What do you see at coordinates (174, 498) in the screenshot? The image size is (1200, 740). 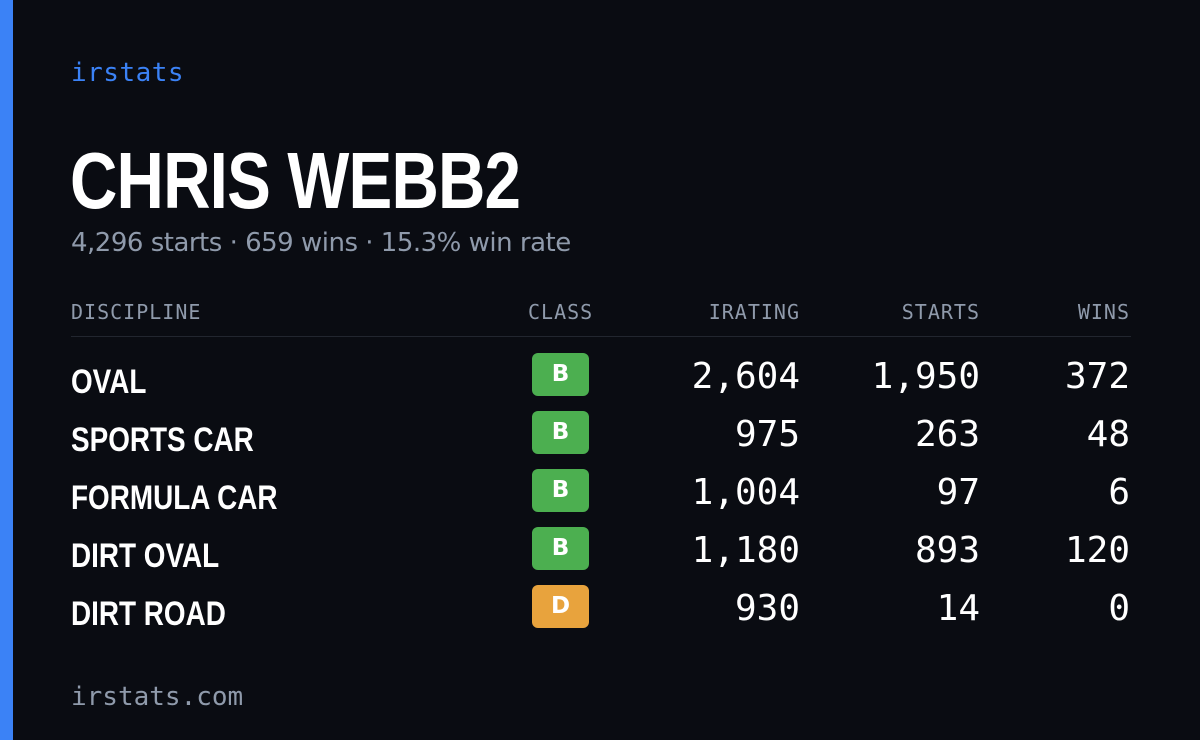 I see `discipline-name: FORMULA CAR` at bounding box center [174, 498].